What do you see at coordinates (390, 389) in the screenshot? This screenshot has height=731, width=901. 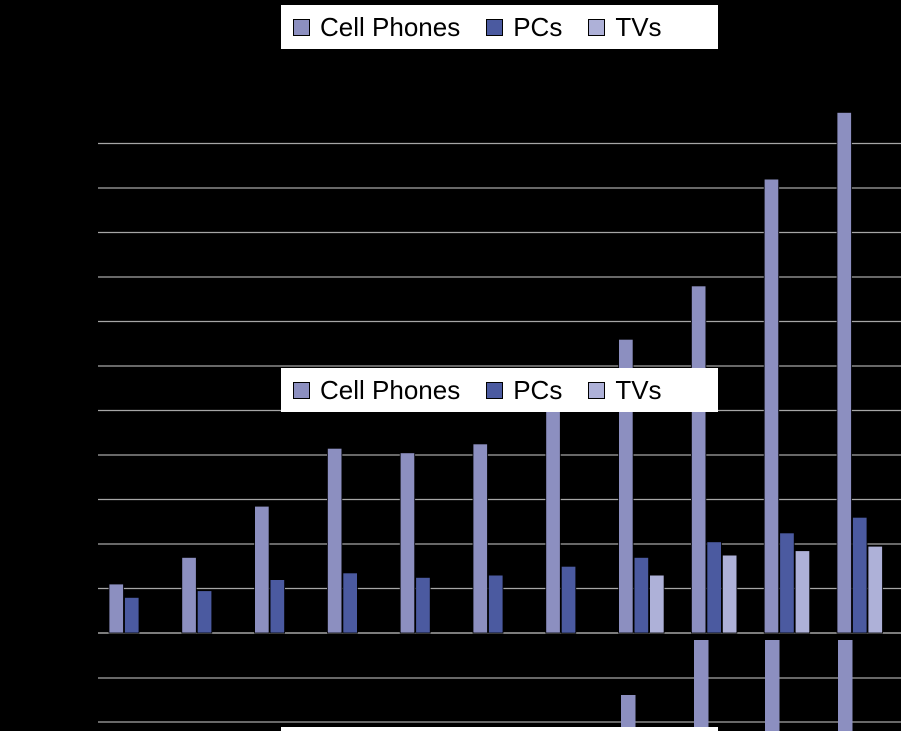 I see `legend-dup-label-cell-phones: Cell Phones` at bounding box center [390, 389].